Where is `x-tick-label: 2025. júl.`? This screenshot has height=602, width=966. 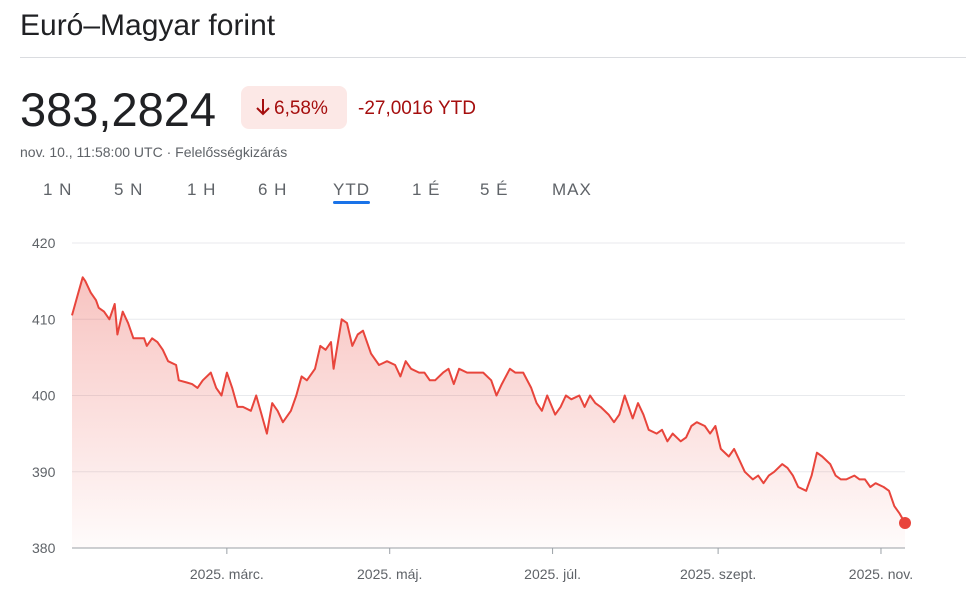 x-tick-label: 2025. júl. is located at coordinates (552, 574).